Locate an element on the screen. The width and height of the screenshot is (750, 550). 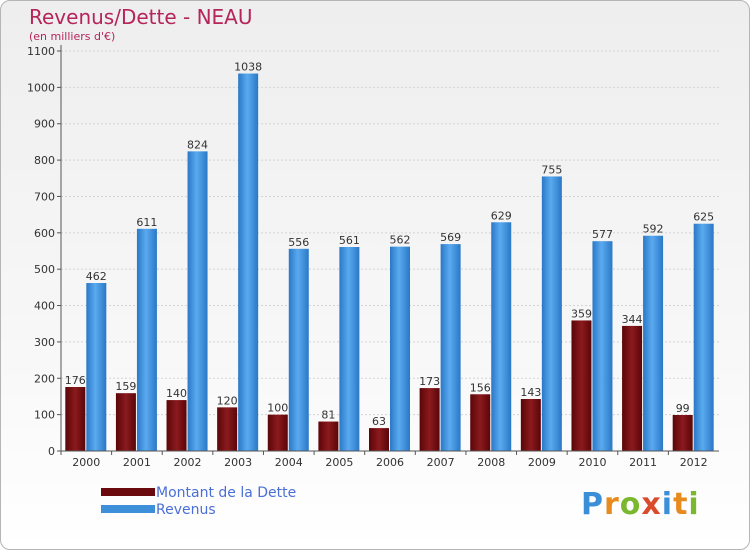
data-label-dette: 143 is located at coordinates (530, 392).